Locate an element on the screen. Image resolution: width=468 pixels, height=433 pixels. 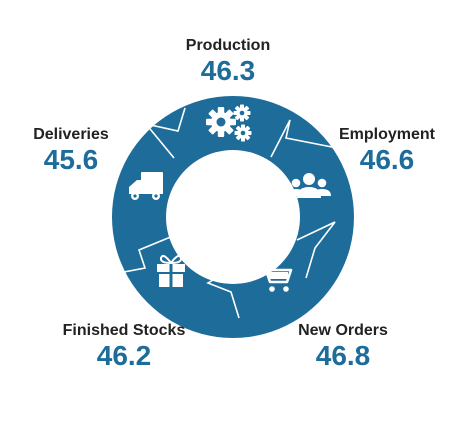
separator-finished-deliveries is located at coordinates (148, 254).